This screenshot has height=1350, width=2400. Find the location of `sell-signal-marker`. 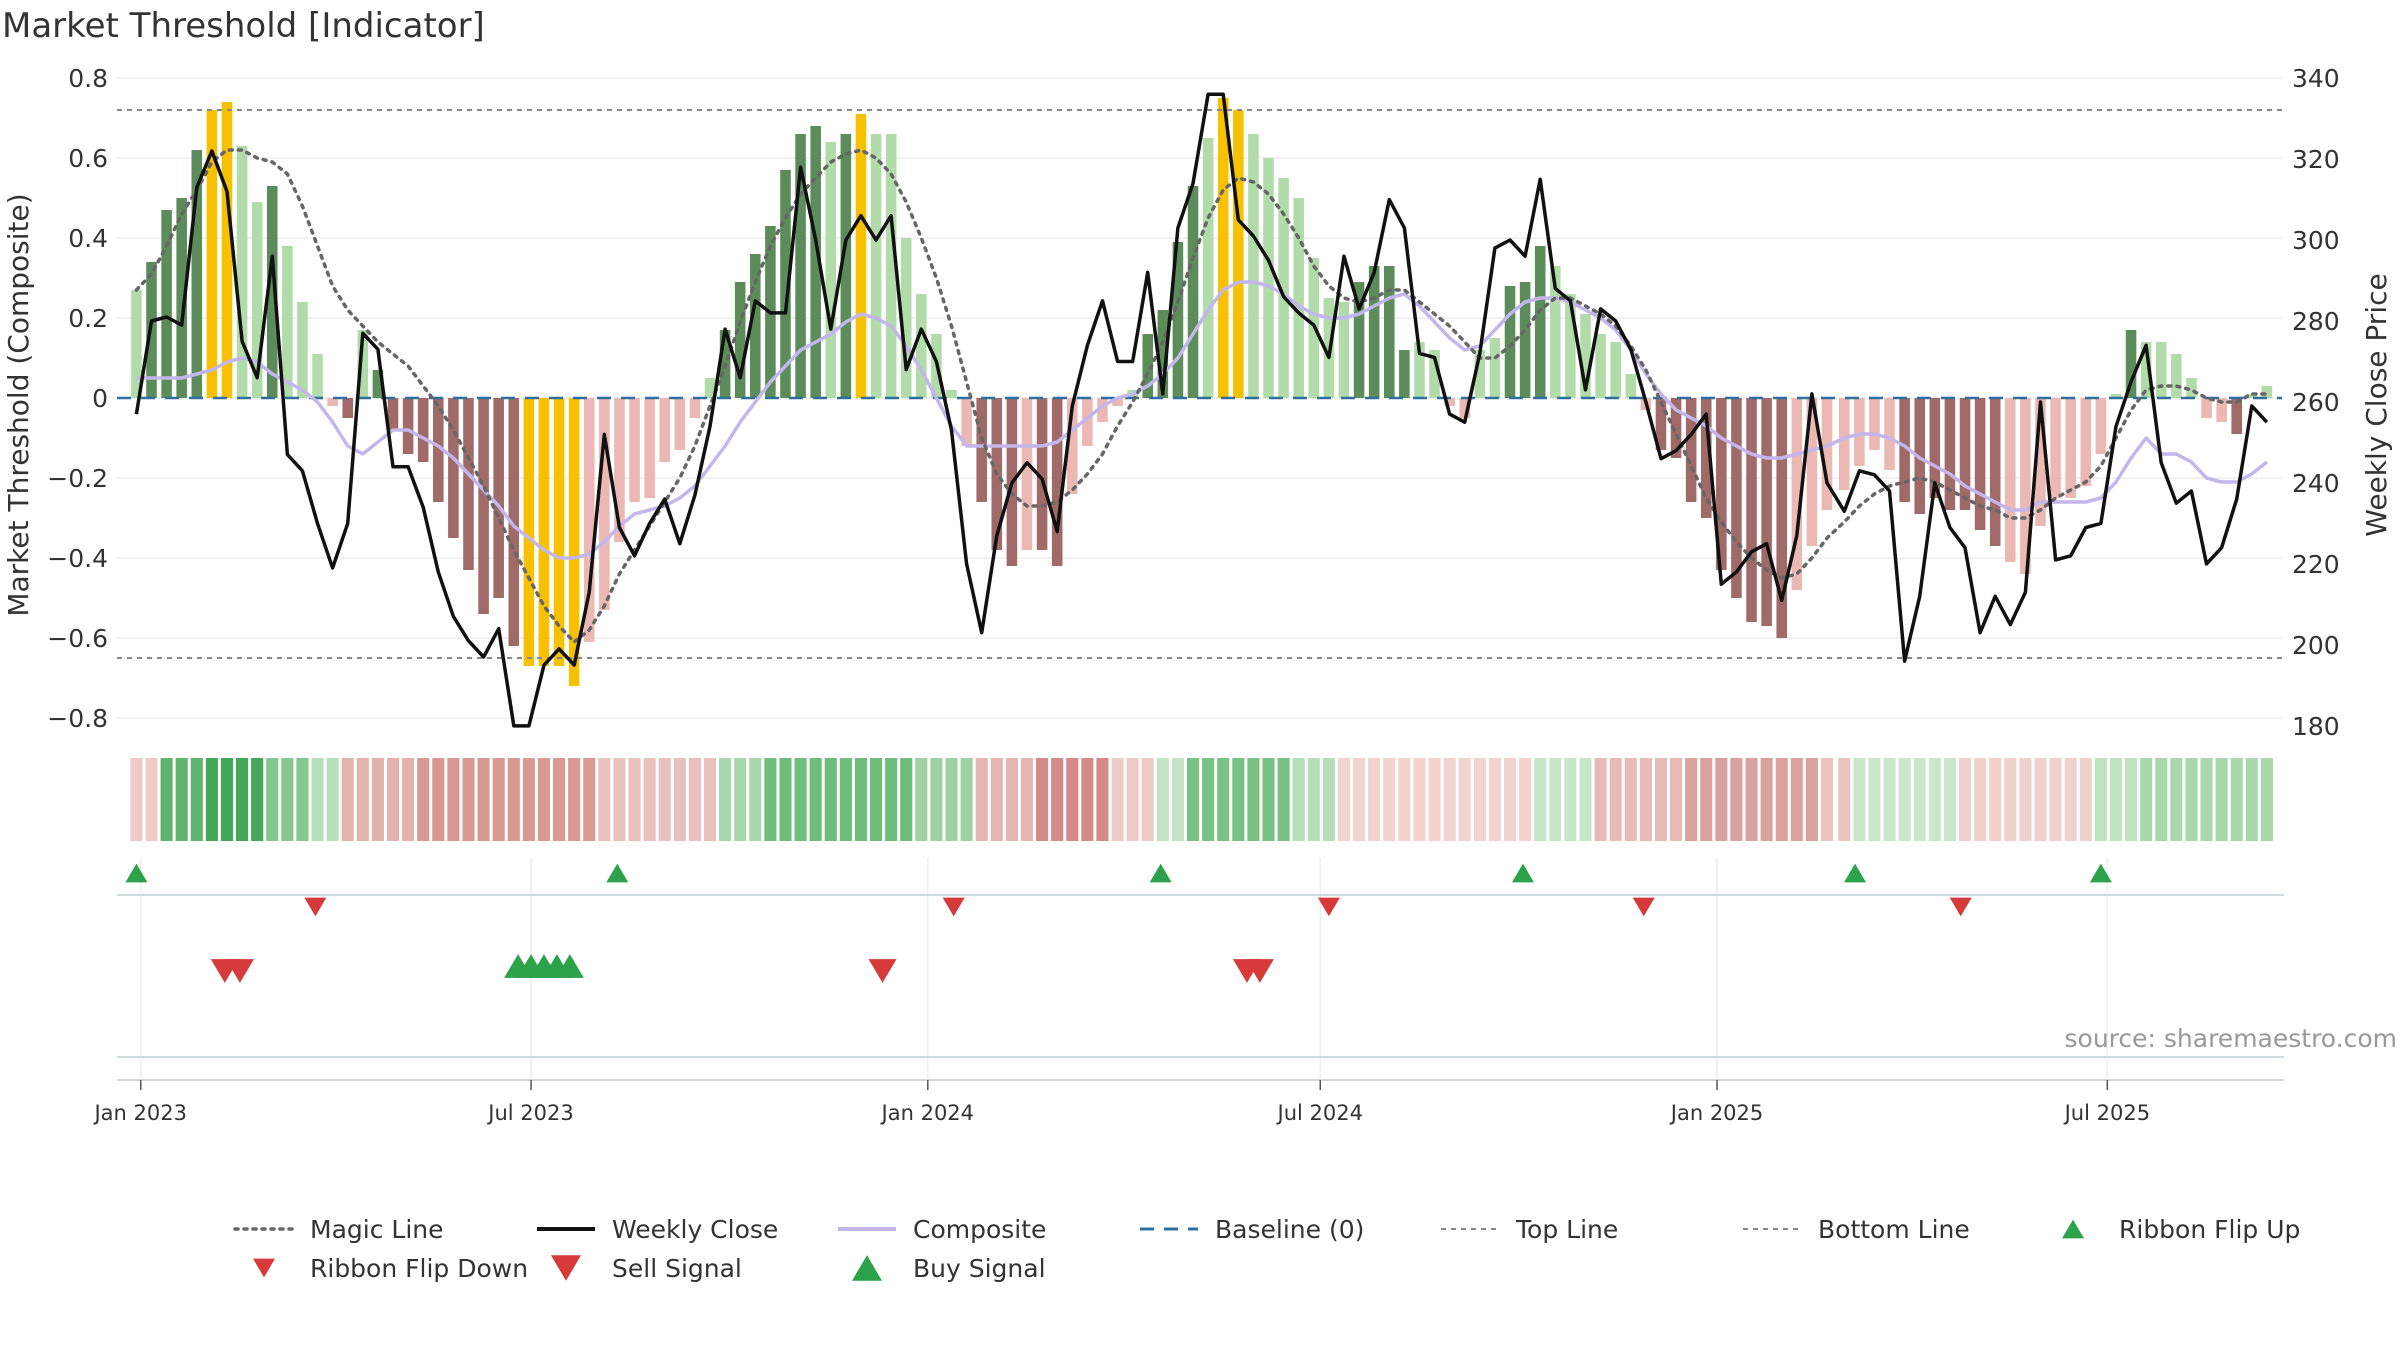

sell-signal-marker is located at coordinates (239, 971).